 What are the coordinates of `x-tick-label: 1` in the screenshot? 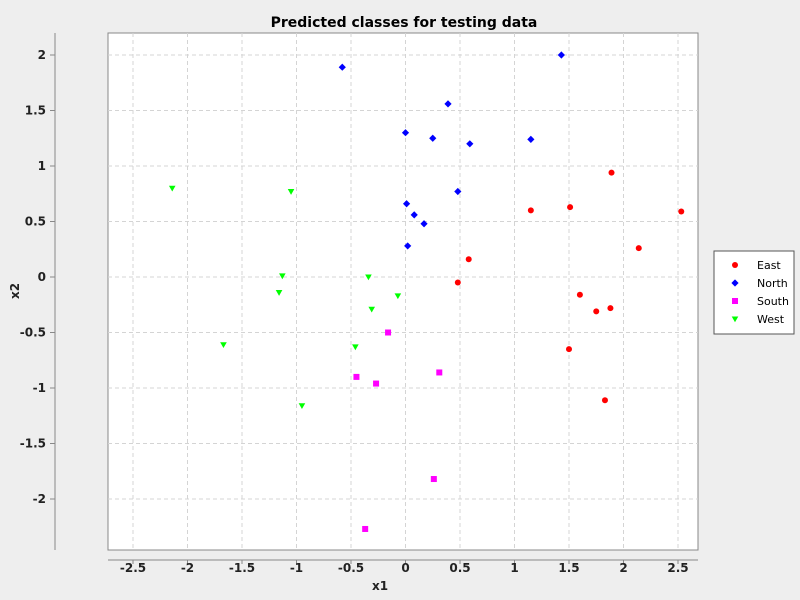 It's located at (514, 568).